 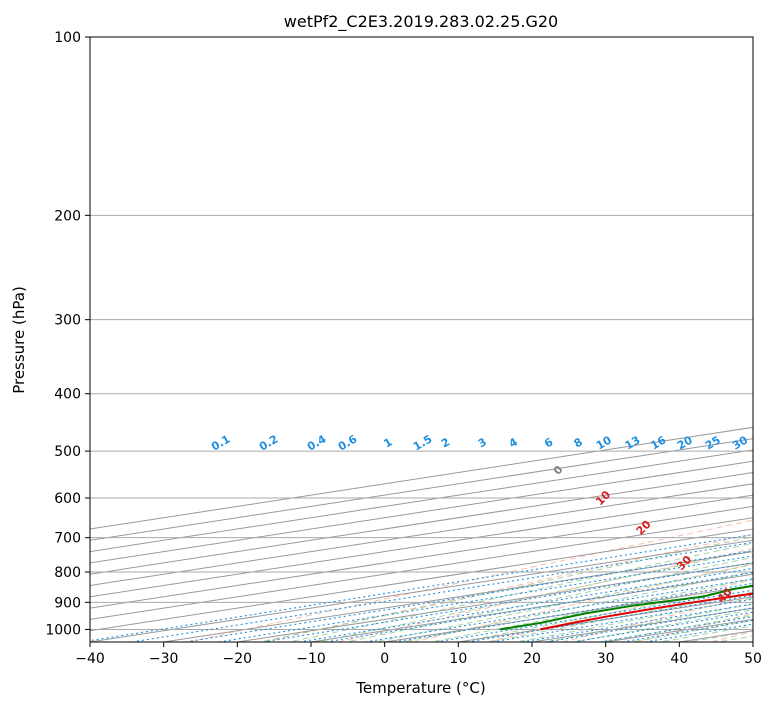 What do you see at coordinates (558, 470) in the screenshot?
I see `moist-adiabat-label: 0` at bounding box center [558, 470].